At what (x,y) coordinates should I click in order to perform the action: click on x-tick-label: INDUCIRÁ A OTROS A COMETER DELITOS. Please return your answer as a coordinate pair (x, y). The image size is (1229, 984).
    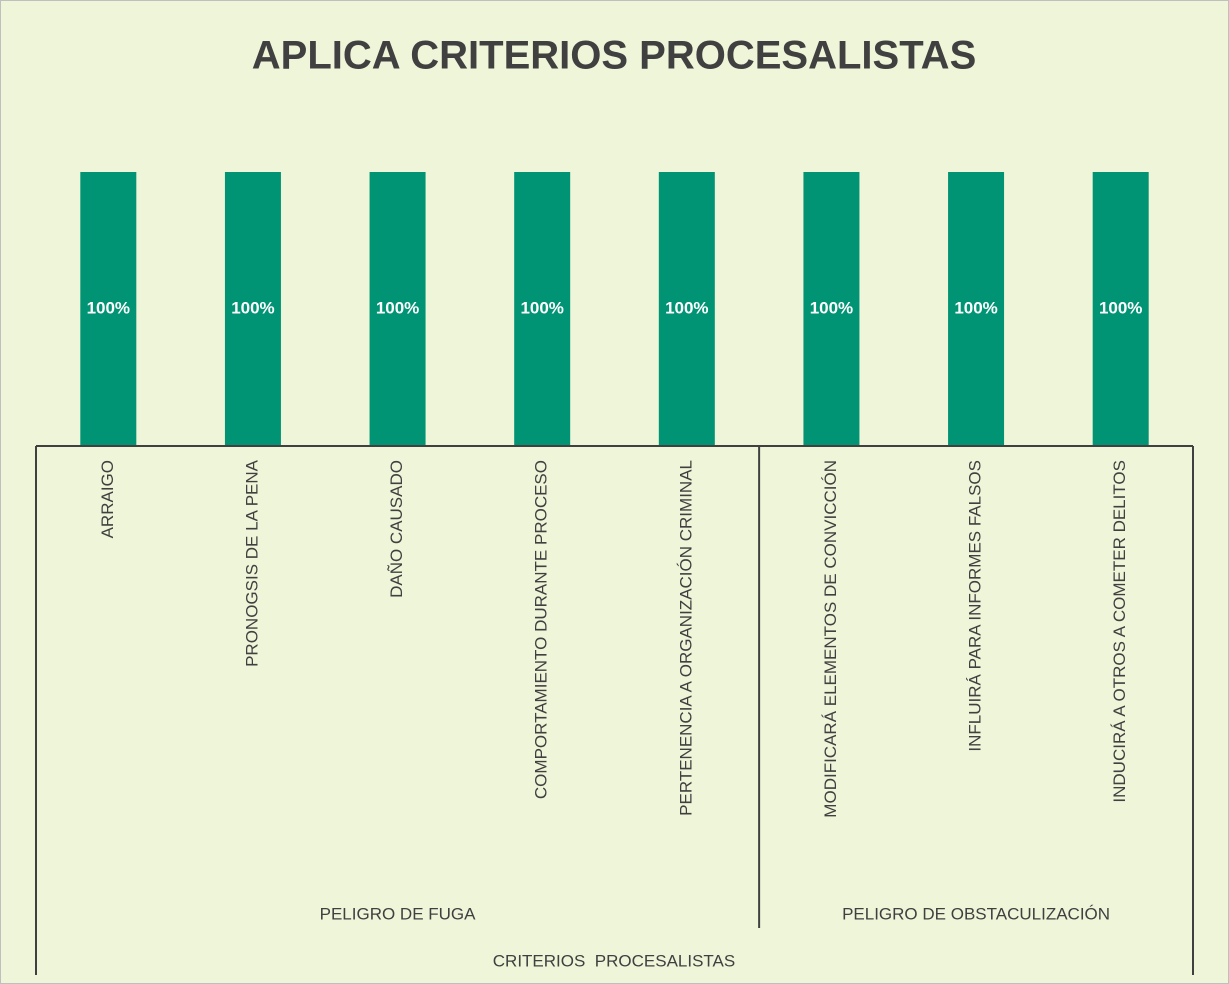
    Looking at the image, I should click on (1119, 631).